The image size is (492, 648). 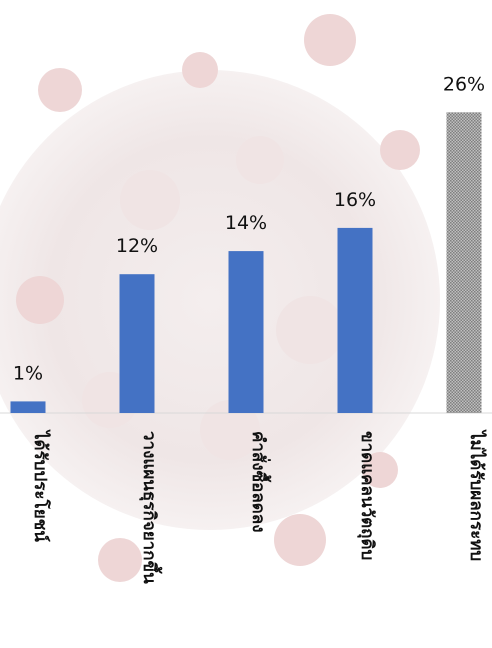 What do you see at coordinates (355, 200) in the screenshot?
I see `value-label: 16%` at bounding box center [355, 200].